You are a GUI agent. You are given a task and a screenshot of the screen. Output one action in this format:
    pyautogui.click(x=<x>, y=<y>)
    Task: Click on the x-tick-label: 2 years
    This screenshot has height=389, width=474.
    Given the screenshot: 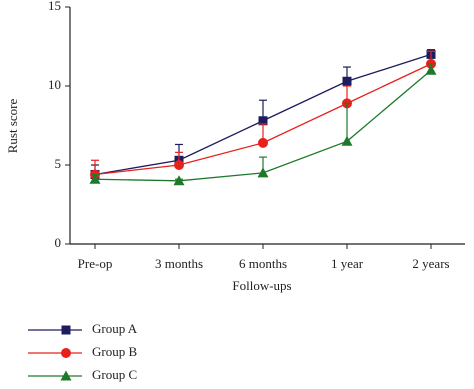 What is the action you would take?
    pyautogui.click(x=430, y=263)
    